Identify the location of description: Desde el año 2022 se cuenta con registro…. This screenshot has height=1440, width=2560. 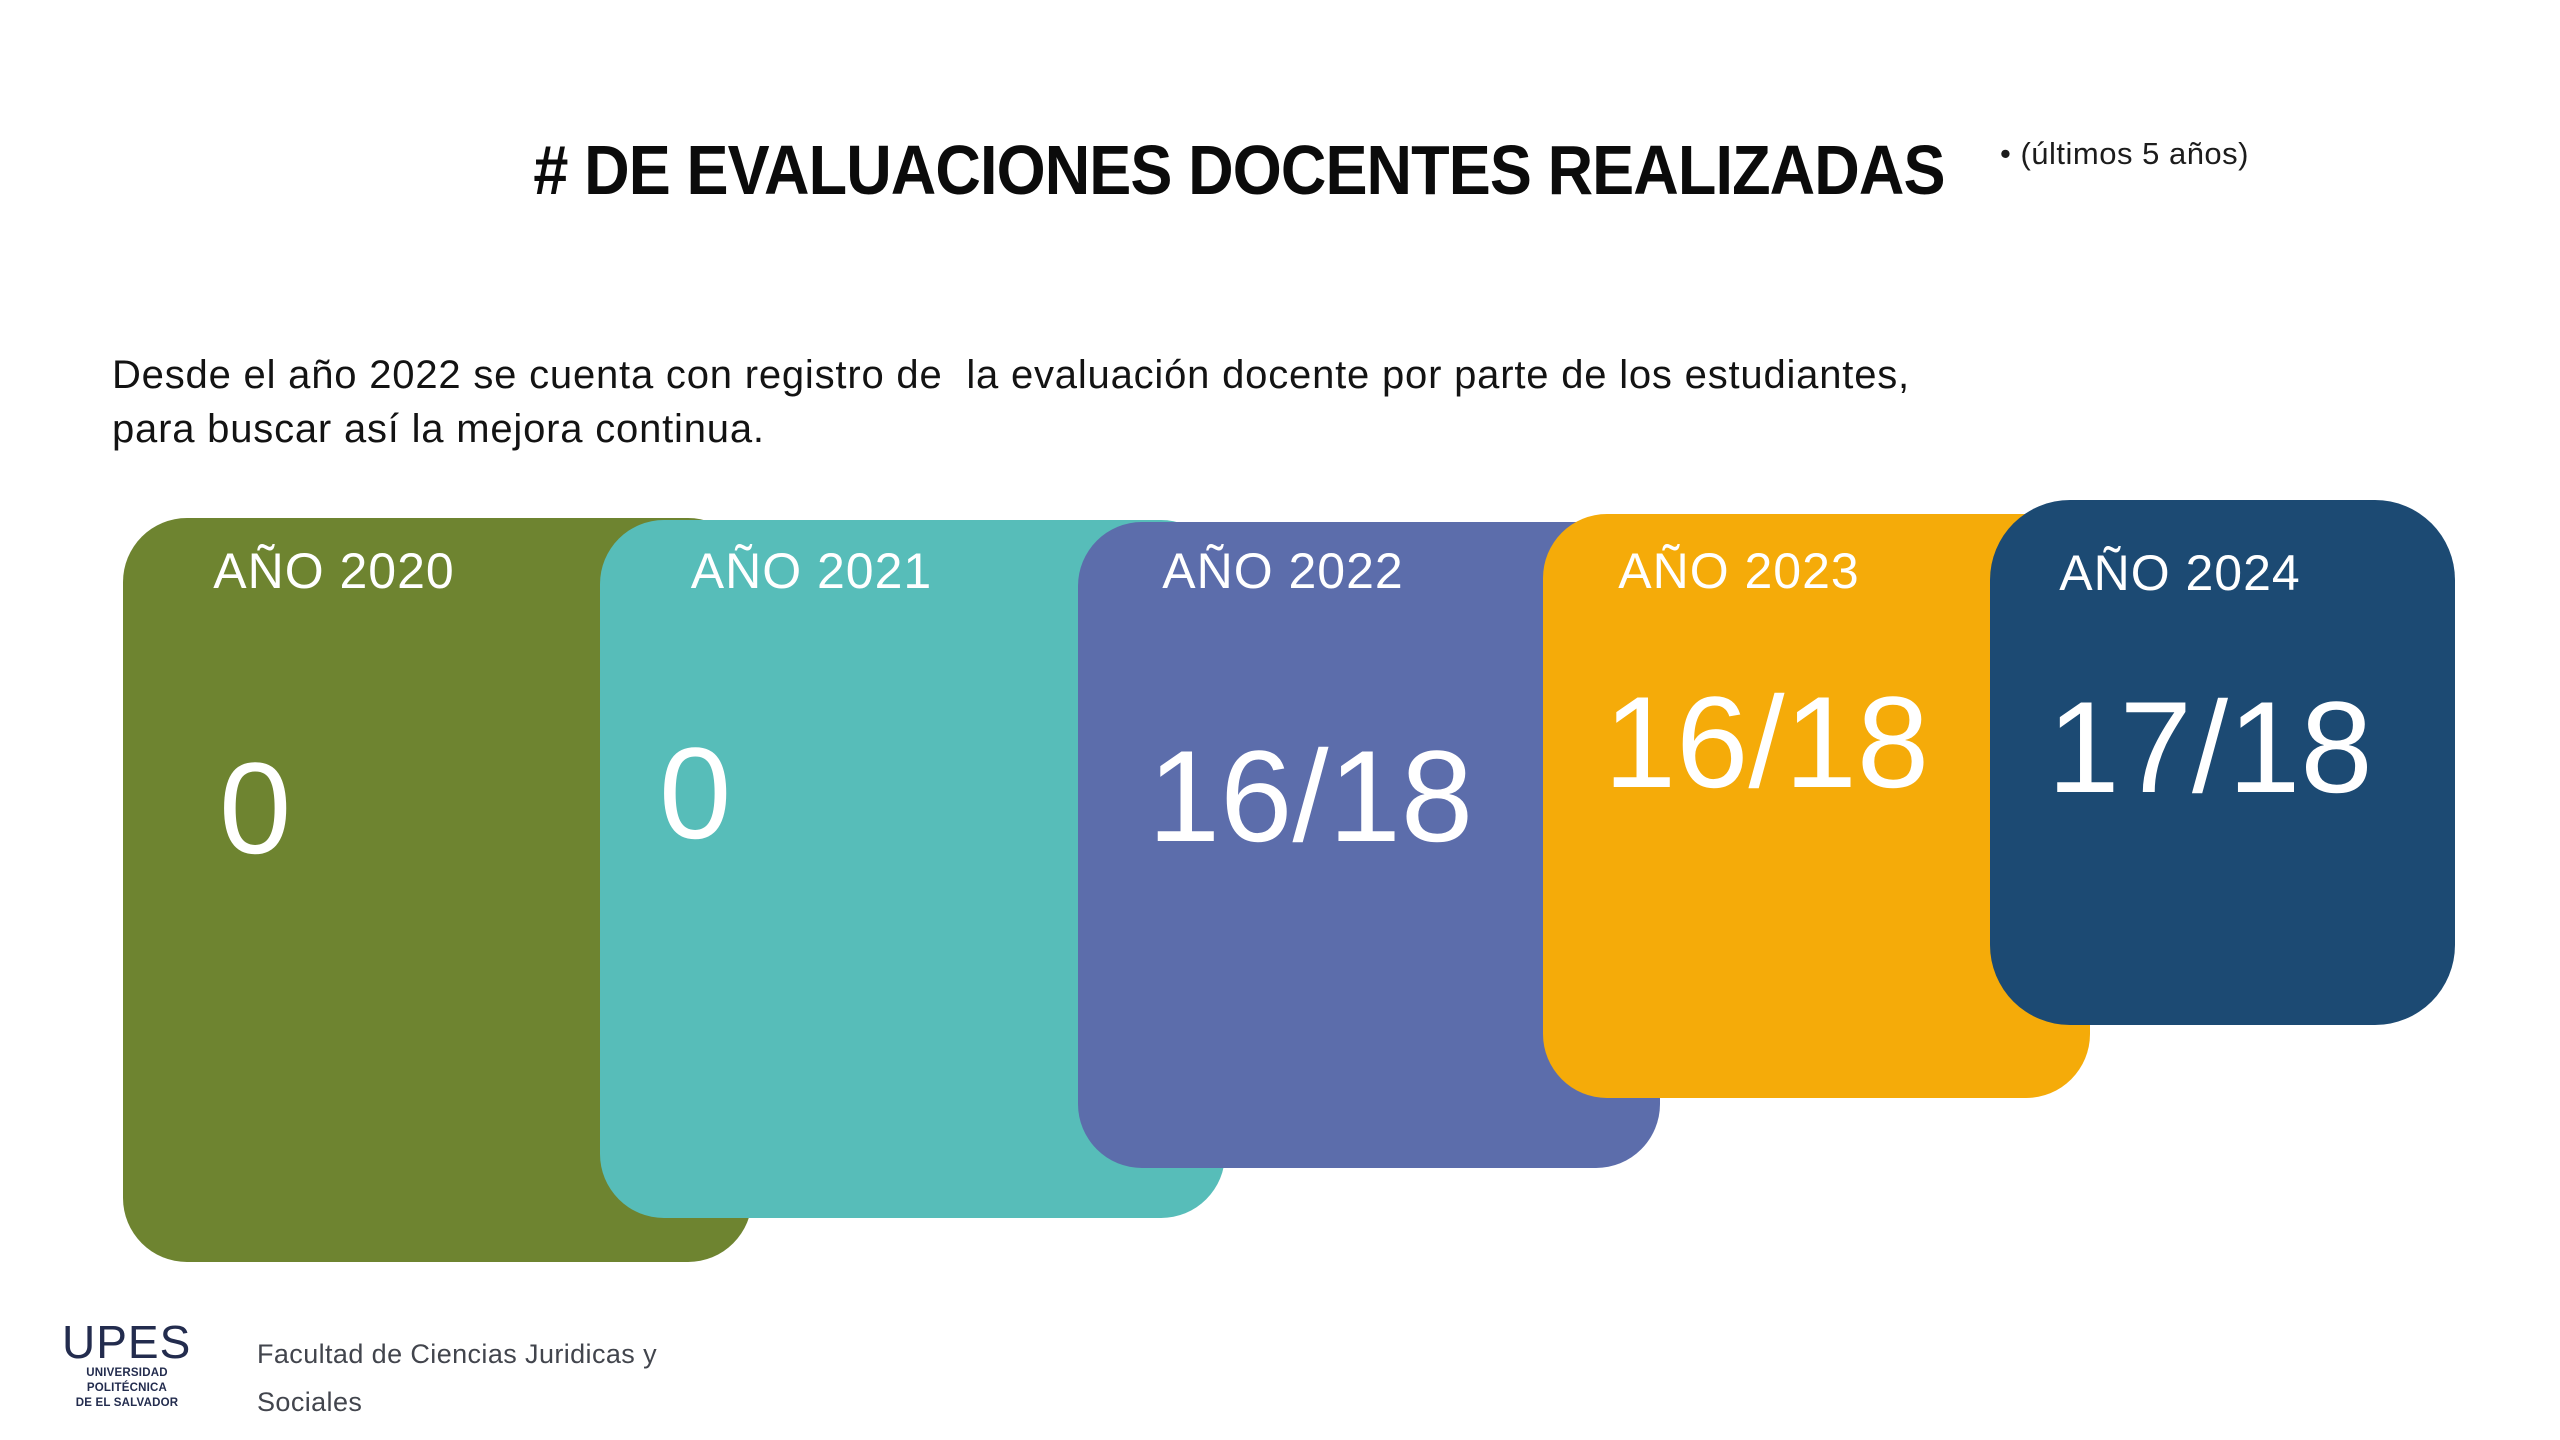
(1011, 402).